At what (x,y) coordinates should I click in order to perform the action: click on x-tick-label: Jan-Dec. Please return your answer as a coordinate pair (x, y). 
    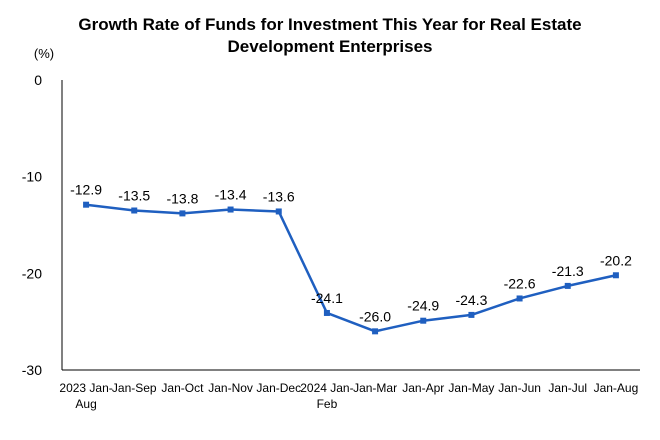
    Looking at the image, I should click on (278, 388).